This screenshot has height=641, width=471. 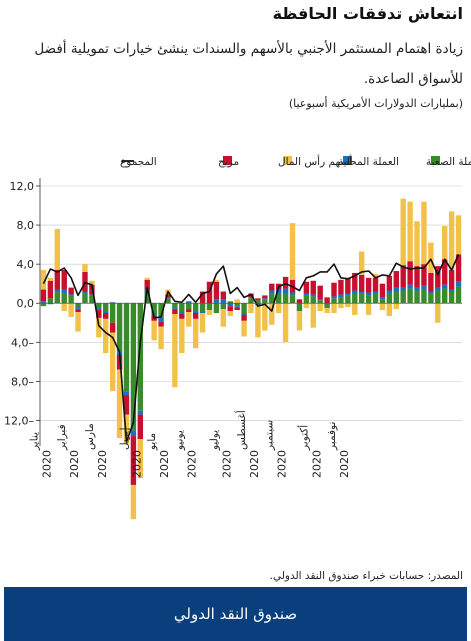 What do you see at coordinates (435, 160) in the screenshot?
I see `legend-swatch-hard_currency` at bounding box center [435, 160].